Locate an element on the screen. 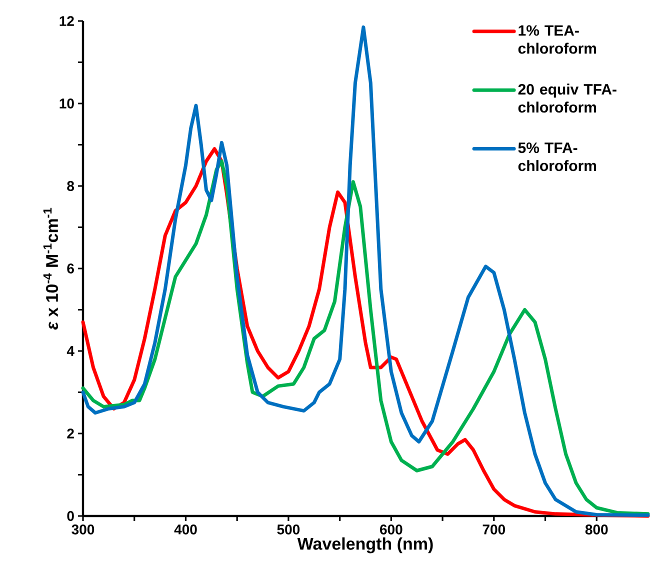 This screenshot has height=582, width=651. y-tick-label: 4 is located at coordinates (70, 351).